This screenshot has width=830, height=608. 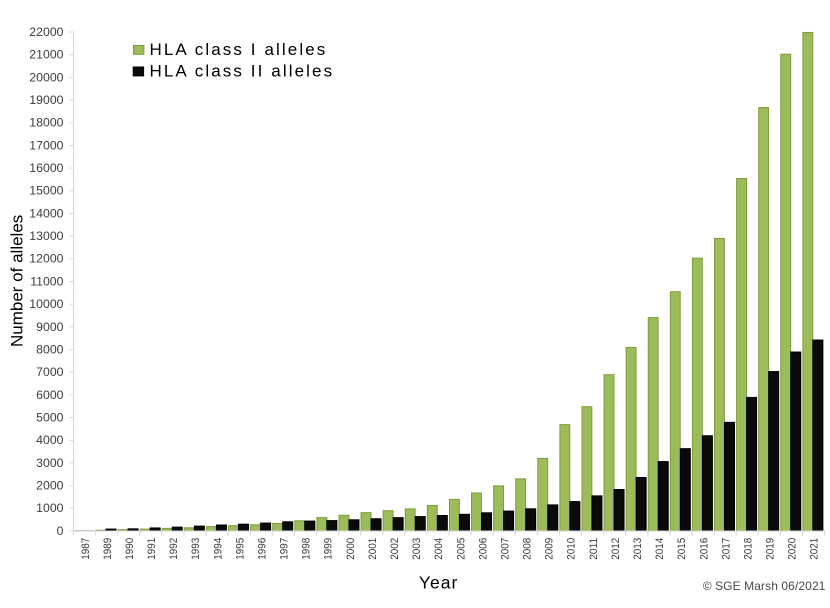 I want to click on svg-text: 2003, so click(x=417, y=549).